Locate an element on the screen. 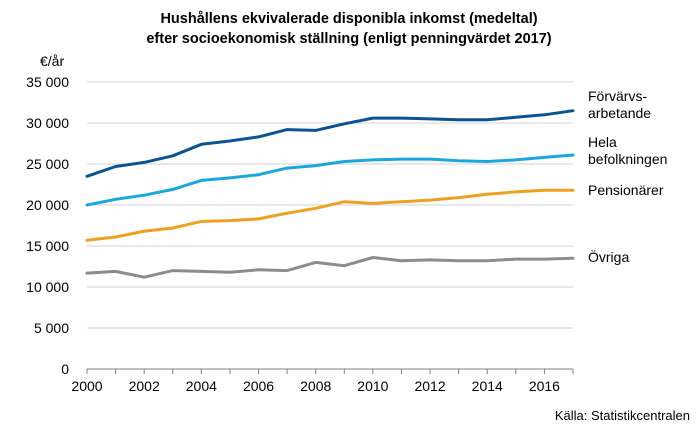  source-note: Källa: Statistikcentralen is located at coordinates (622, 415).